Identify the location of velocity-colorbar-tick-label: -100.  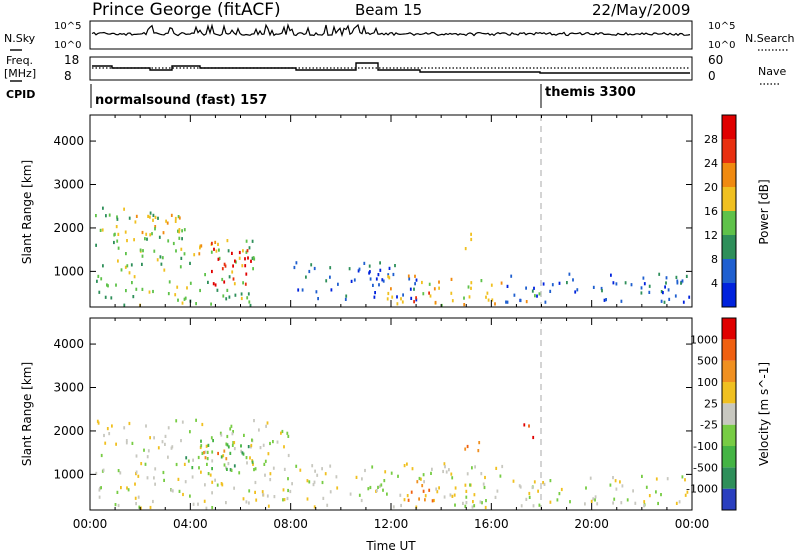
(705, 446).